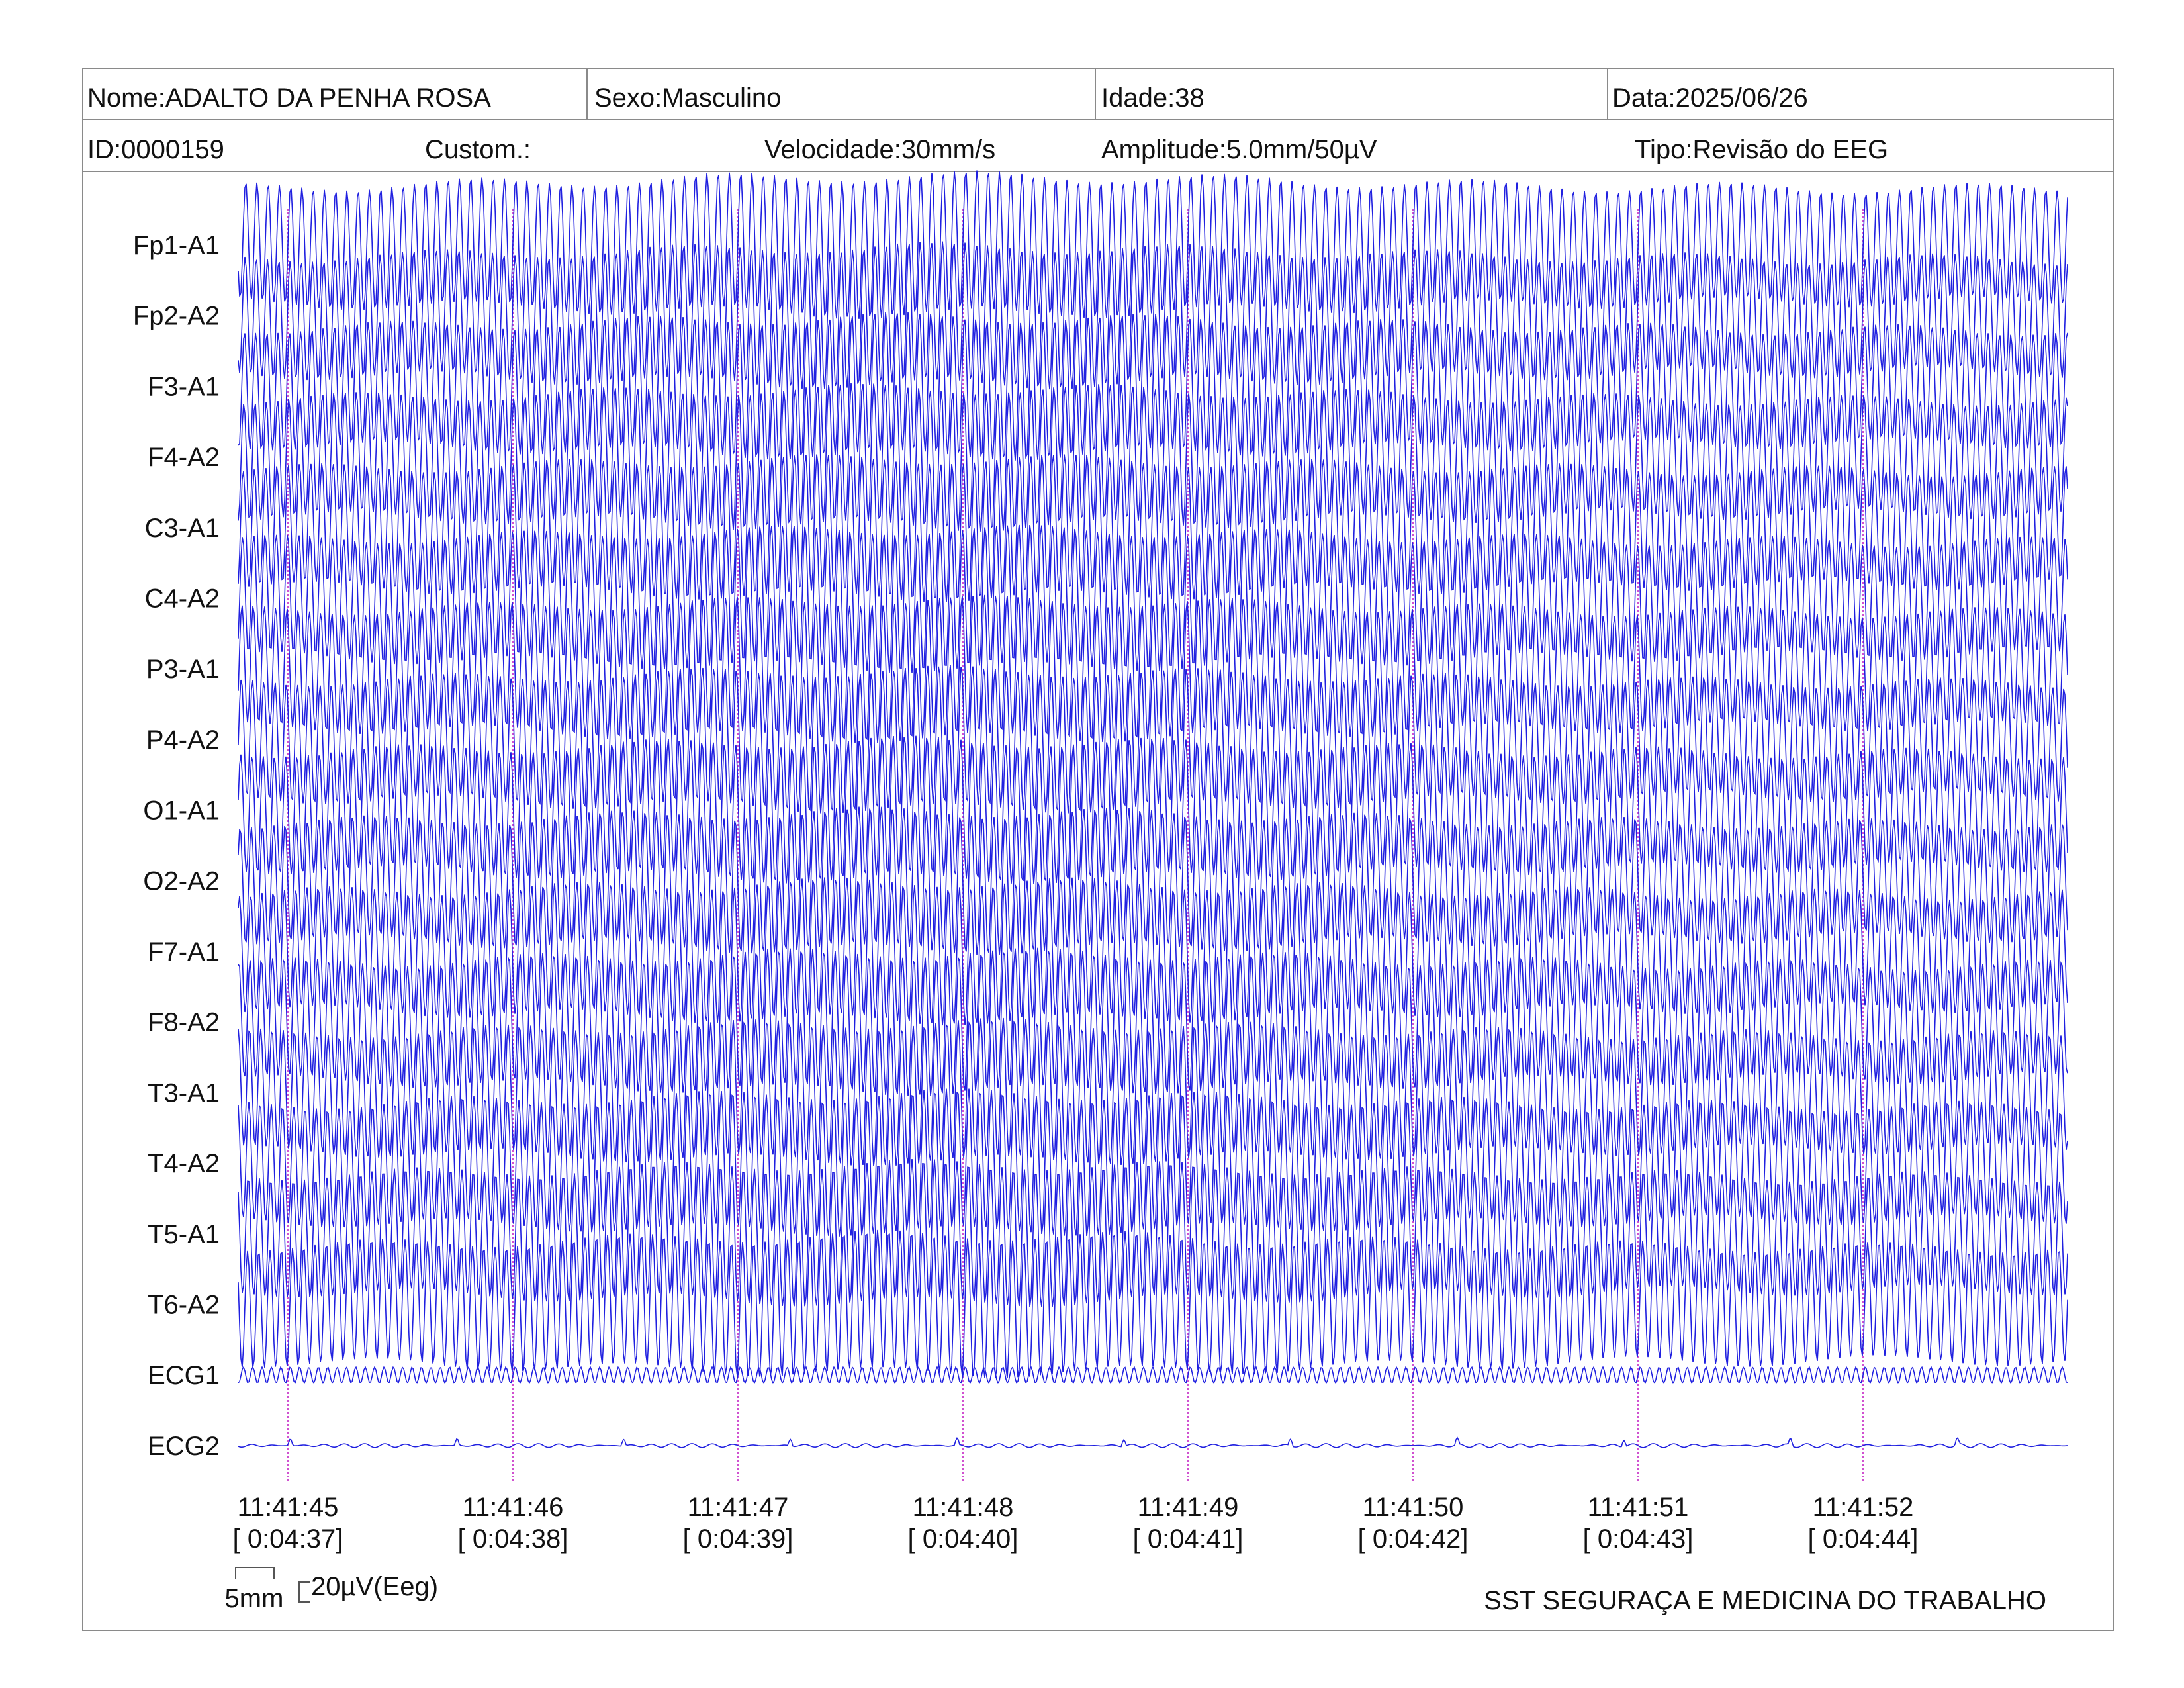 The image size is (2184, 1688). Describe the element at coordinates (183, 741) in the screenshot. I see `channel-label: P4-A2` at that location.